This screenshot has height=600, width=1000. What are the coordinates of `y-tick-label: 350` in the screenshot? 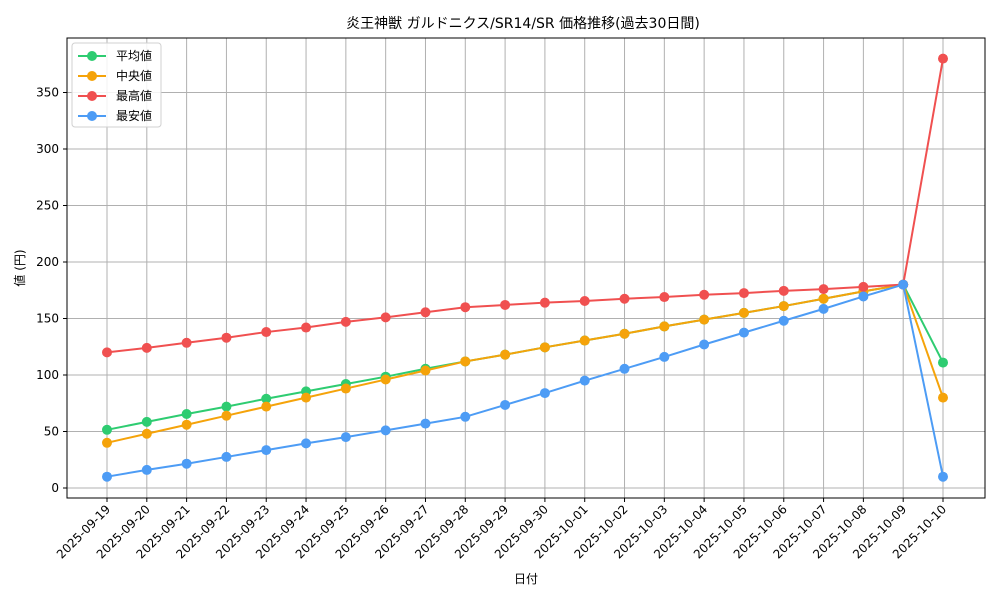 It's located at (47, 93).